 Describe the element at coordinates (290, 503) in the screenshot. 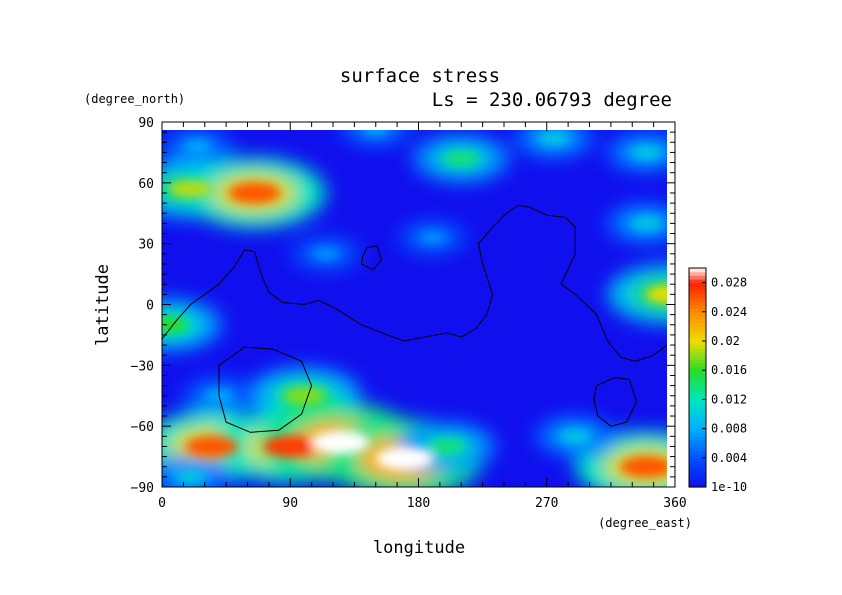

I see `x-tick-label: 90` at that location.